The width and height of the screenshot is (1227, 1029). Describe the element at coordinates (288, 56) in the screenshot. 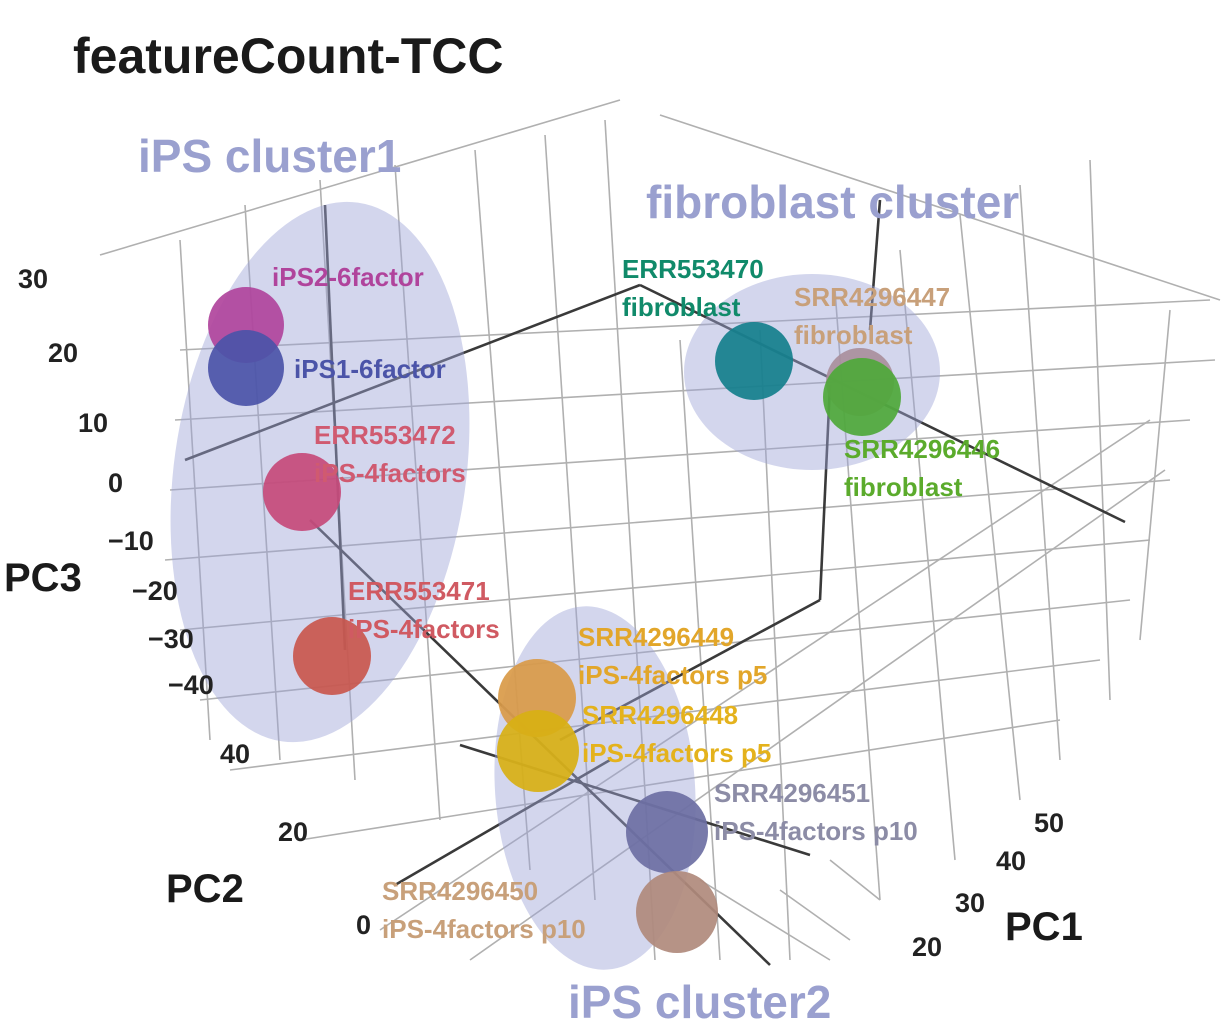

I see `chart-title: featureCount-TCC` at that location.